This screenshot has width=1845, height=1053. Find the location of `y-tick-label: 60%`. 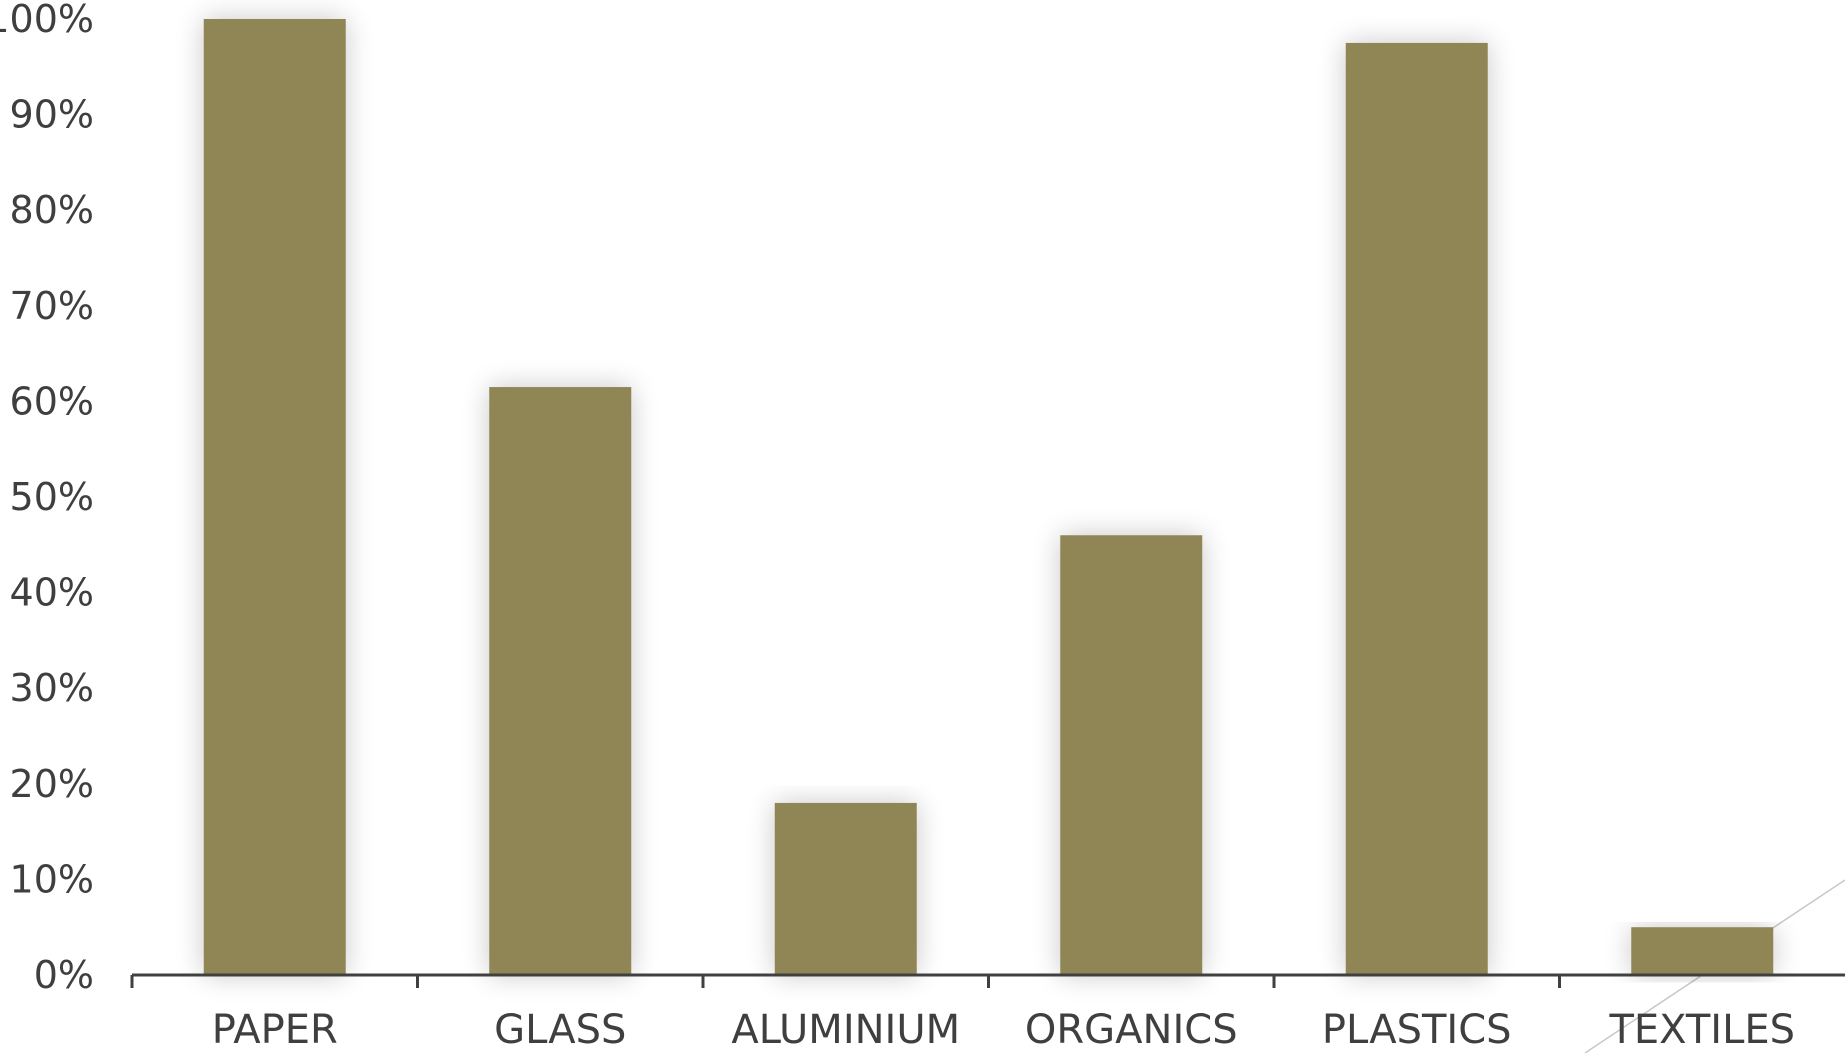

y-tick-label: 60% is located at coordinates (52, 401).